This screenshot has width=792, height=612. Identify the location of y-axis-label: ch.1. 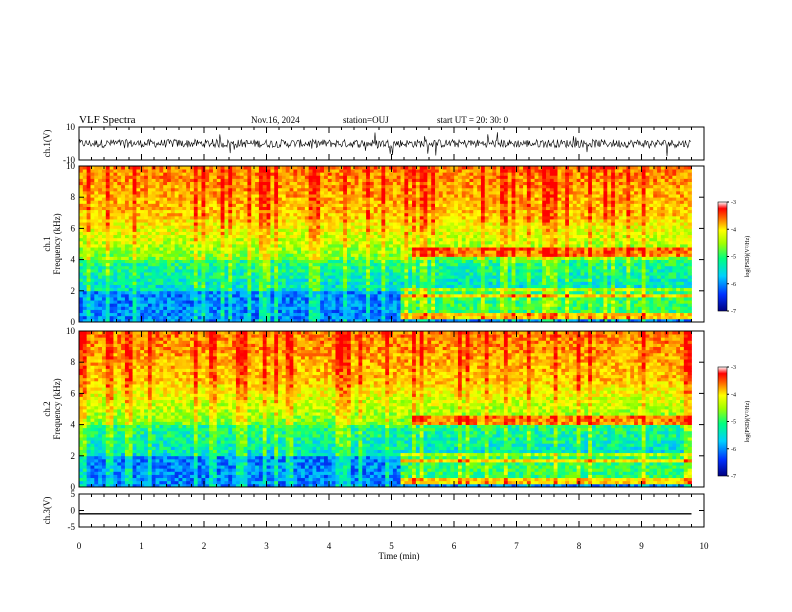
(47, 243).